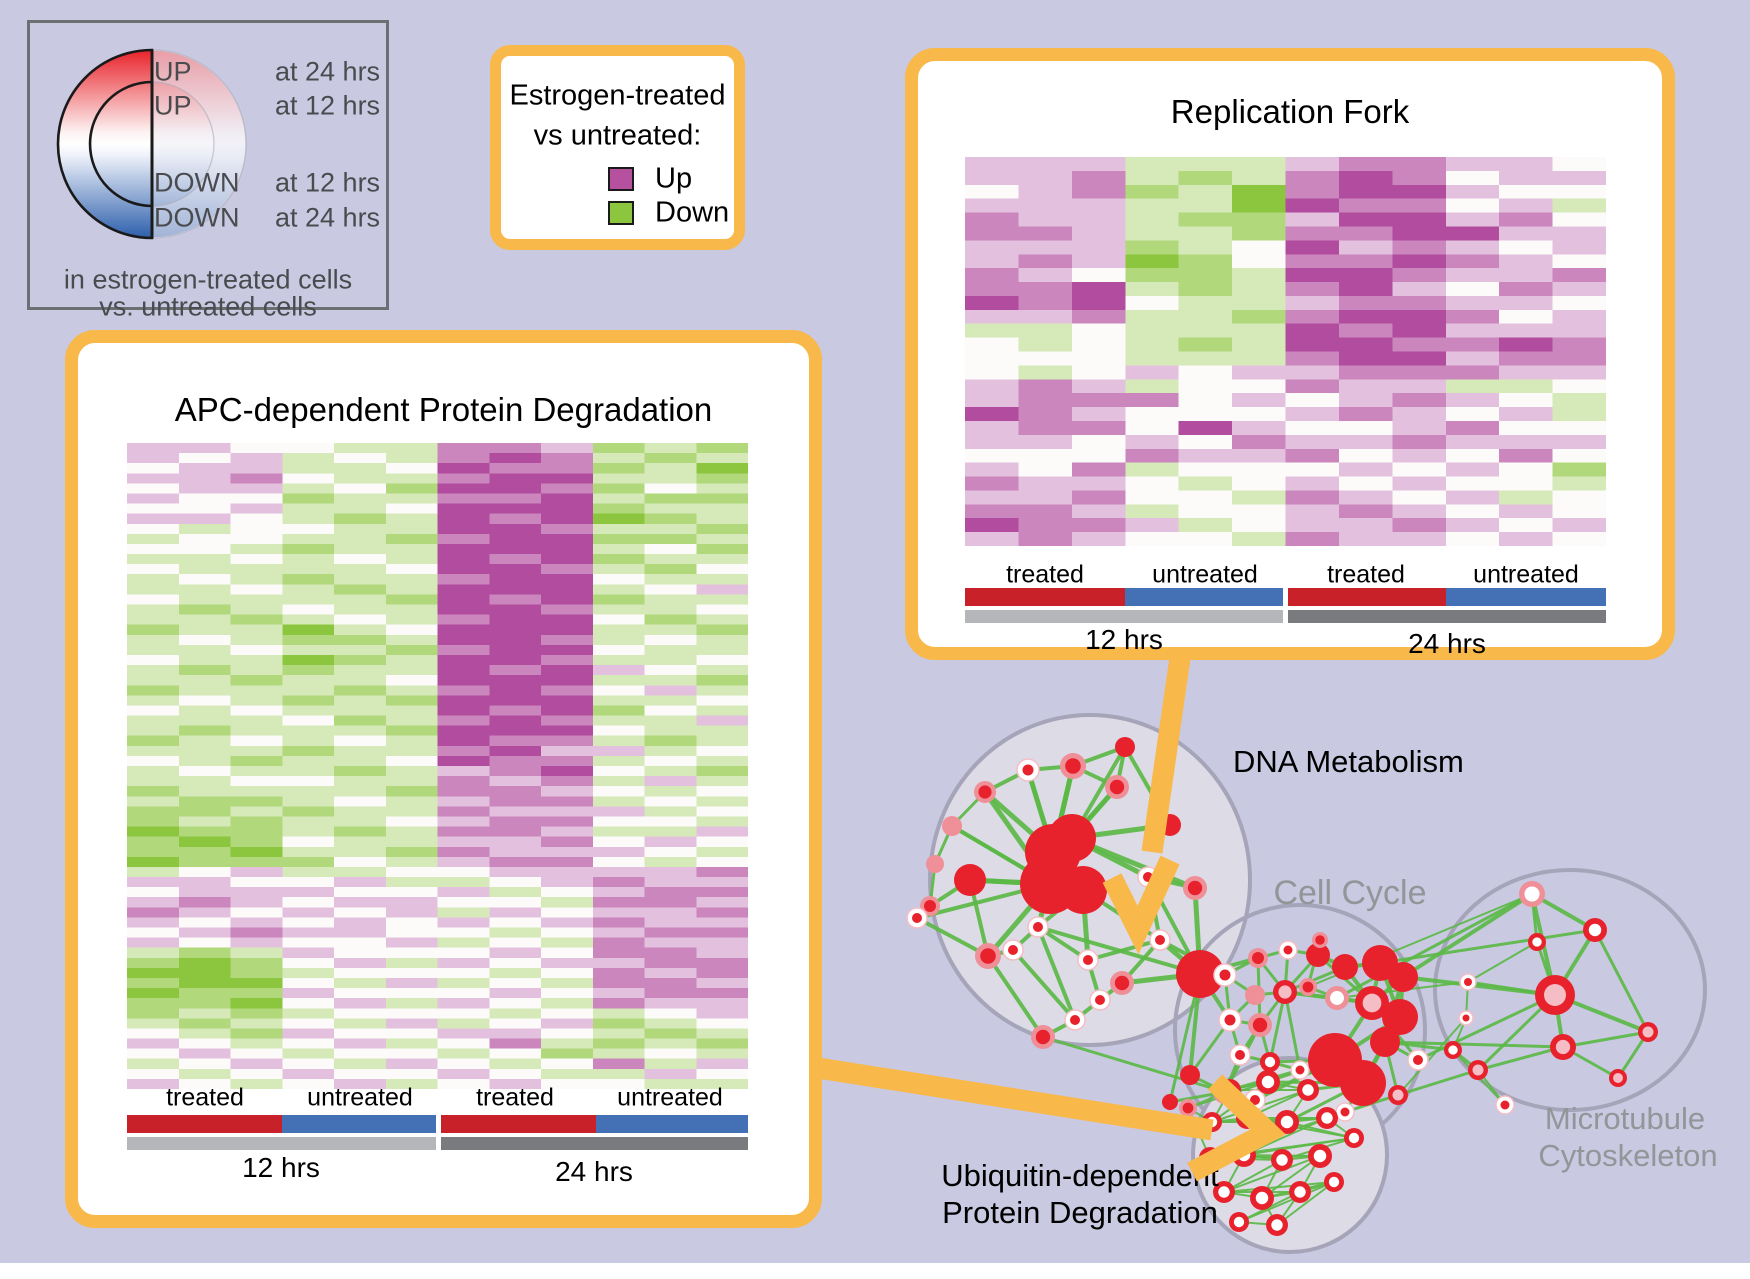  Describe the element at coordinates (515, 1097) in the screenshot. I see `apc-group-label-3: treated` at that location.